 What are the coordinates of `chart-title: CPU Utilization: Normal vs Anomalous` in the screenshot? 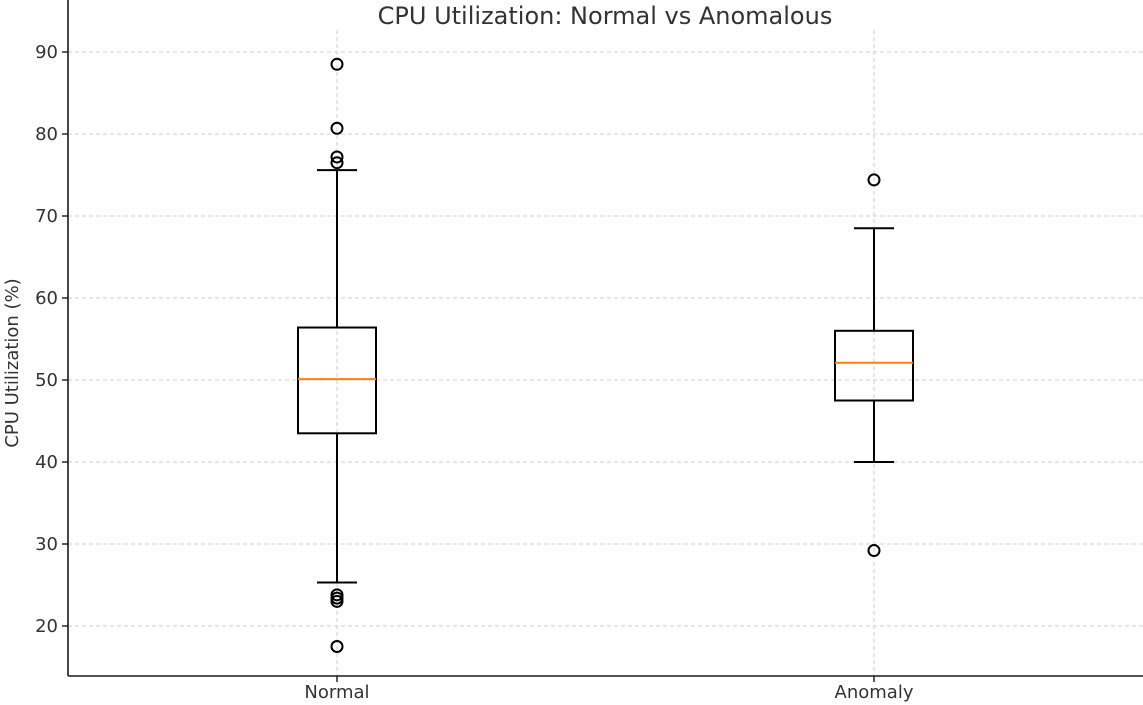 It's located at (605, 16).